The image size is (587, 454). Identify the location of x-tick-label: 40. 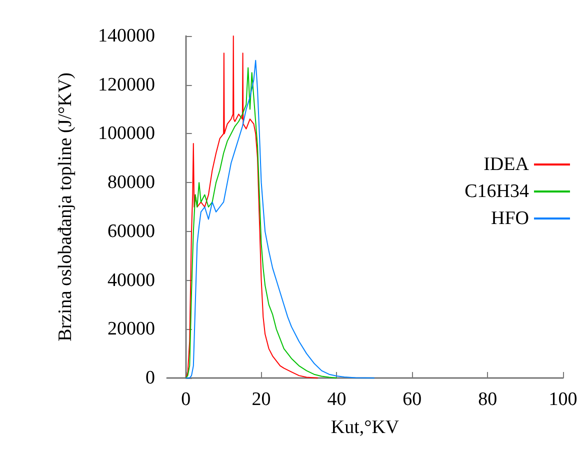
(336, 399).